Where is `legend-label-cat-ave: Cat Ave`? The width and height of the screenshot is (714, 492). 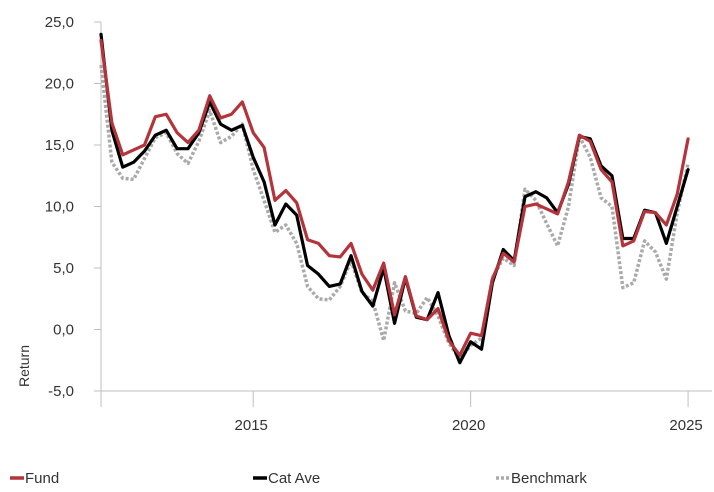 legend-label-cat-ave: Cat Ave is located at coordinates (294, 478).